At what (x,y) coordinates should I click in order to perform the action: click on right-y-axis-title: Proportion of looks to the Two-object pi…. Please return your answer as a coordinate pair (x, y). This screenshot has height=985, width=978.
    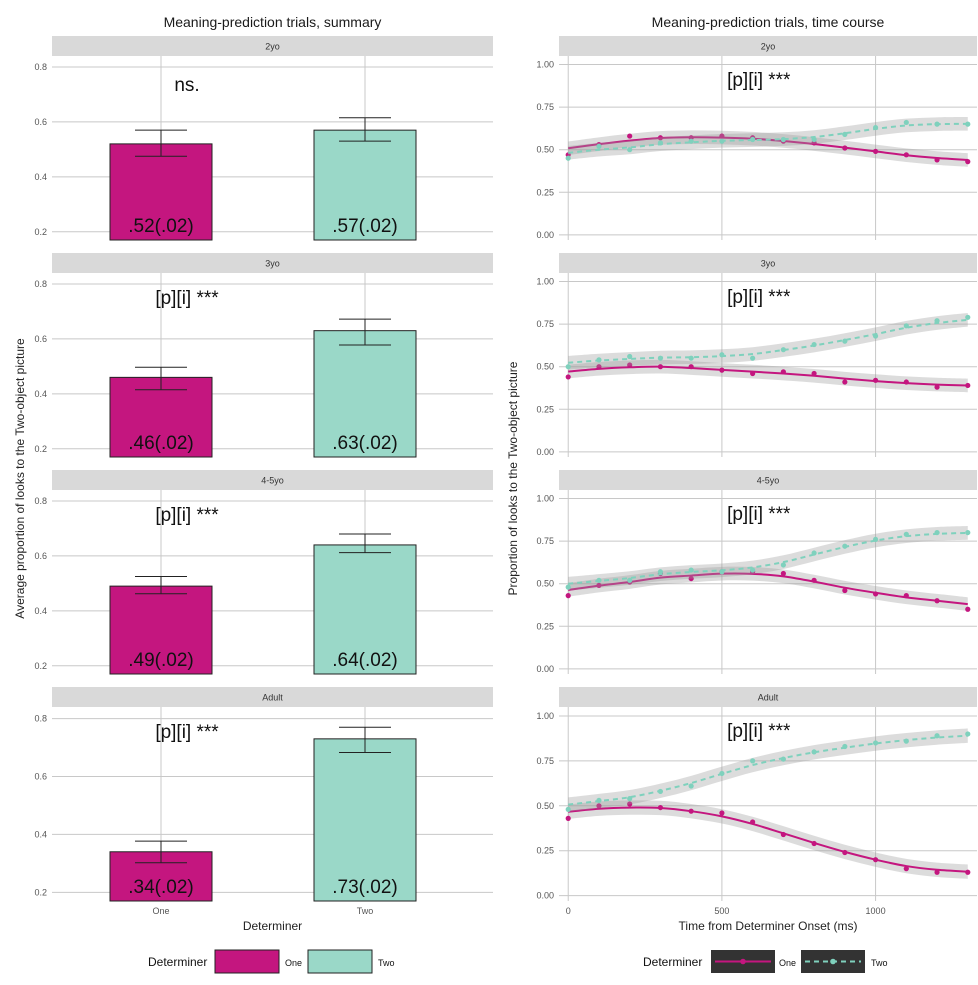
    Looking at the image, I should click on (513, 478).